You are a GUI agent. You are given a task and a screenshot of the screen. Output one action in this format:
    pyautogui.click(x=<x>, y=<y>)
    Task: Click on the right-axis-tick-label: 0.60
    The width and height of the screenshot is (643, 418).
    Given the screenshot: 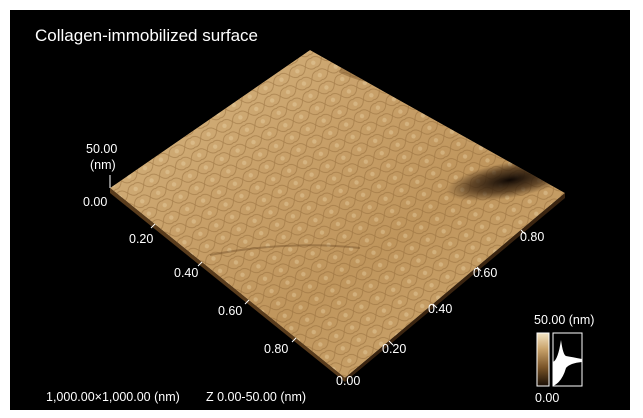 What is the action you would take?
    pyautogui.click(x=485, y=273)
    